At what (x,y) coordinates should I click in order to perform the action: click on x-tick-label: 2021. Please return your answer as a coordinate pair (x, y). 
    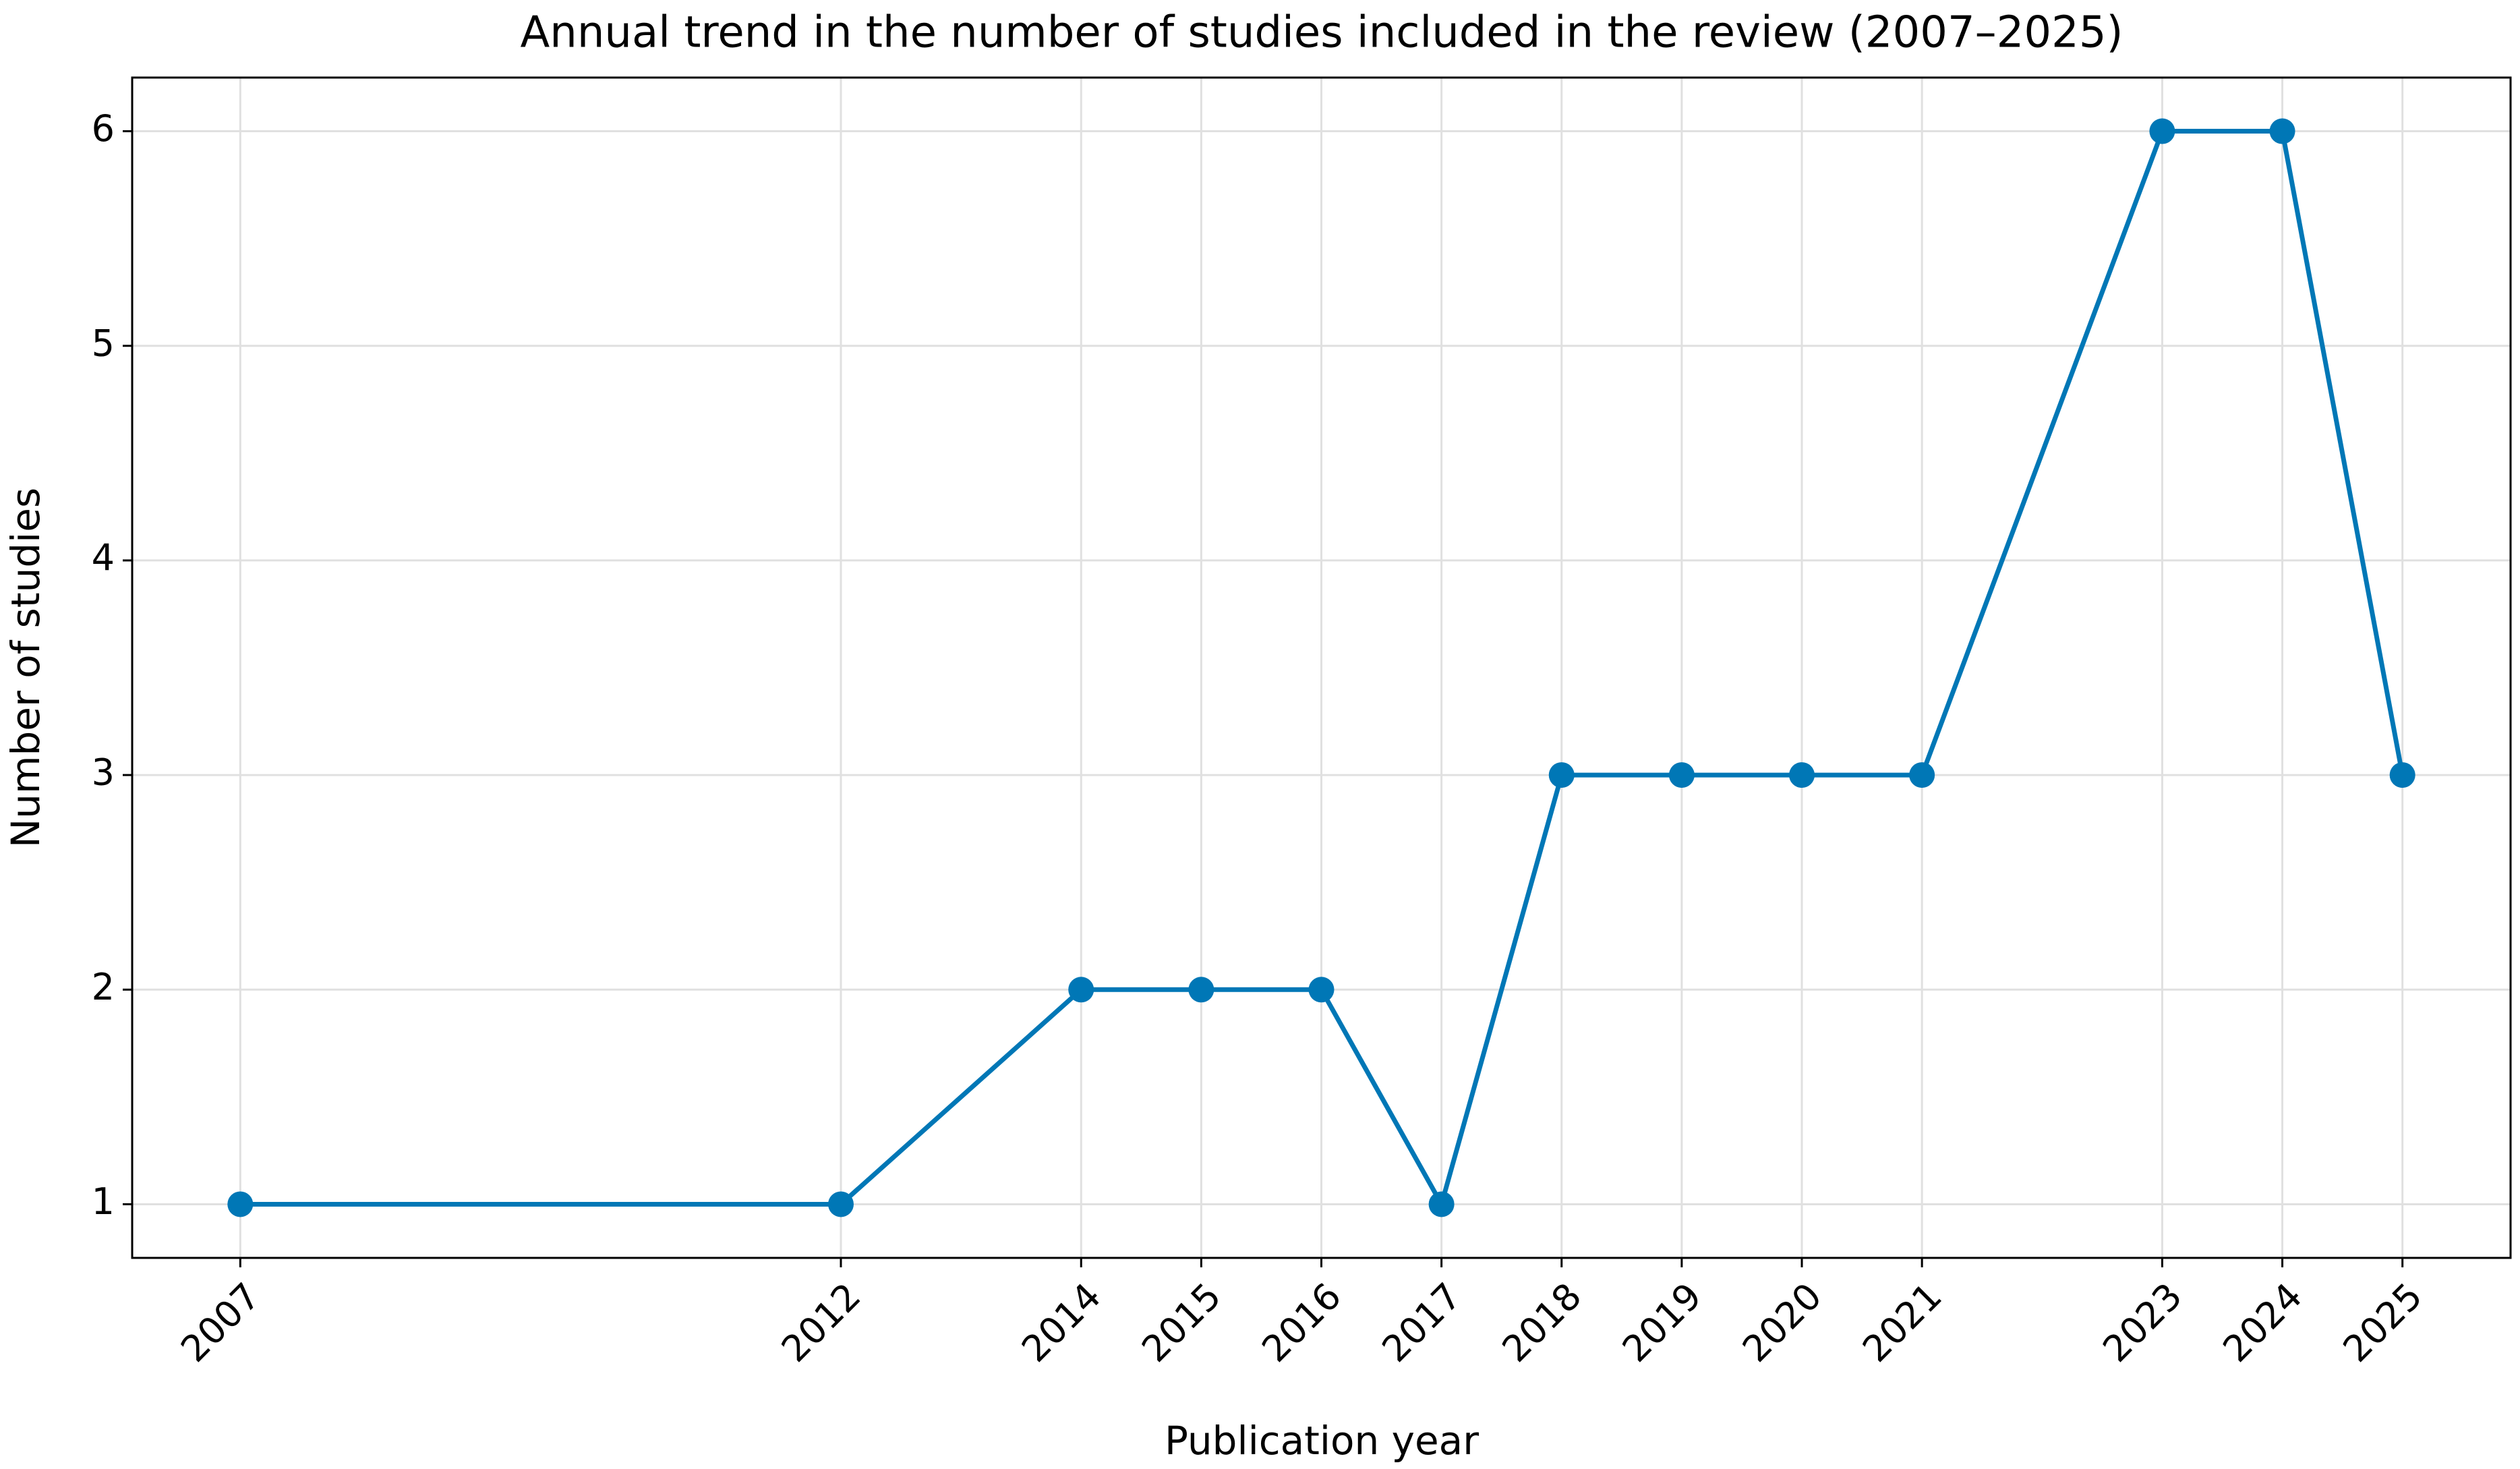
    Looking at the image, I should click on (1902, 1323).